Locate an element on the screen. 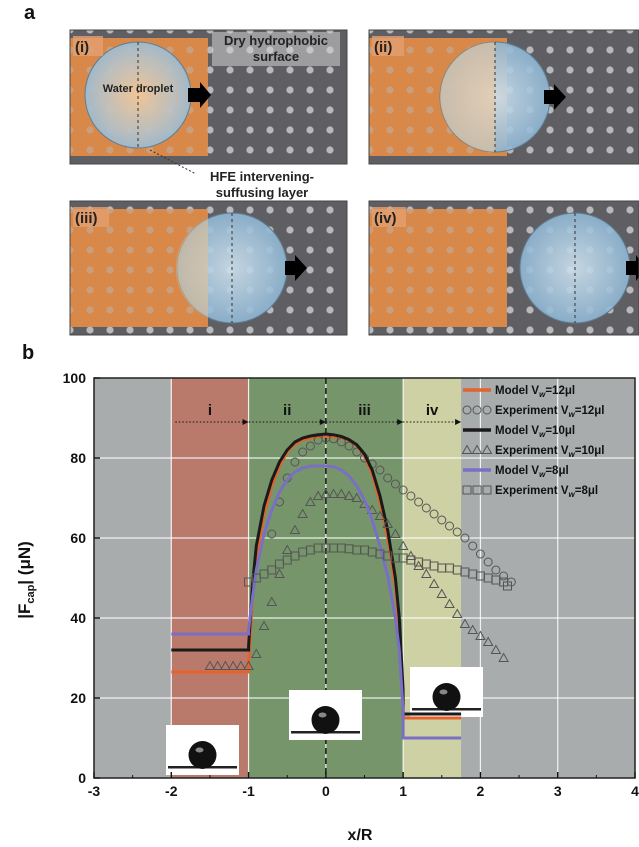 The width and height of the screenshot is (639, 847). y-tick-label-80: 80 is located at coordinates (78, 458).